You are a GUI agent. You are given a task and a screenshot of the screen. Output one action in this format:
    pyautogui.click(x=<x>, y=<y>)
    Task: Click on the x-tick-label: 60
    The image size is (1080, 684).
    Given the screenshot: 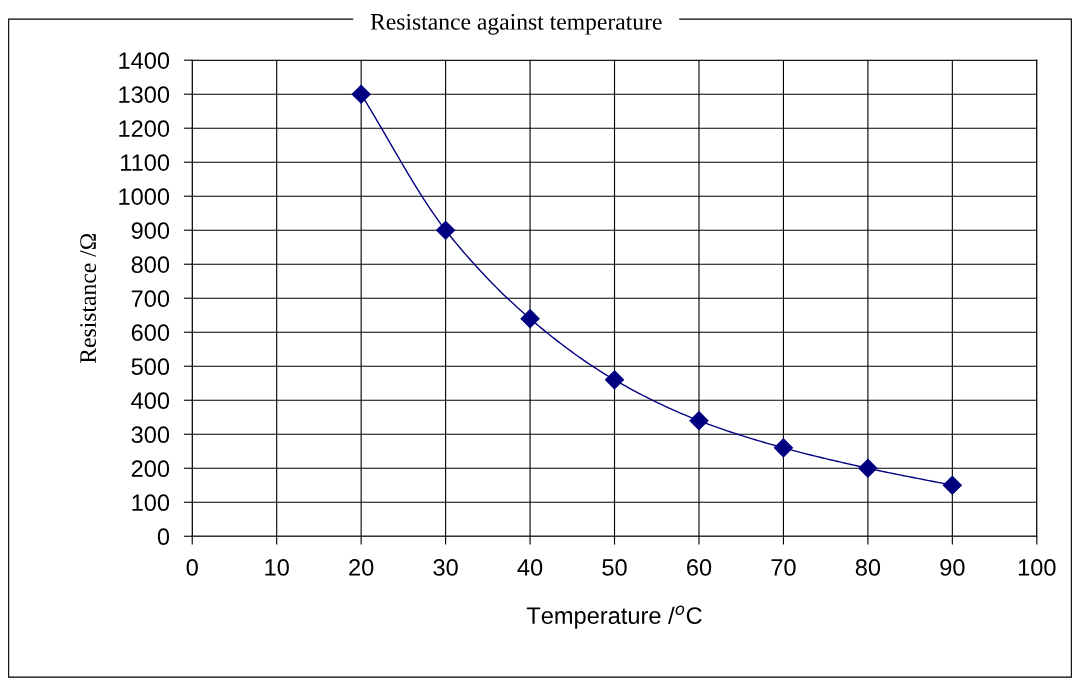 What is the action you would take?
    pyautogui.click(x=699, y=567)
    